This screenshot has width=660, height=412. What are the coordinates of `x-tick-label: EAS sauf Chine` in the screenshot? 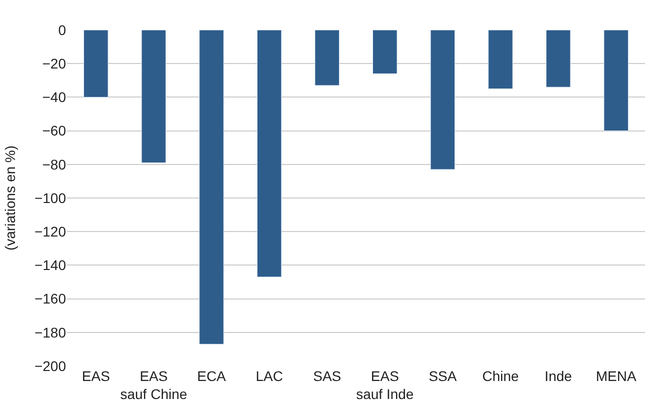 It's located at (154, 385).